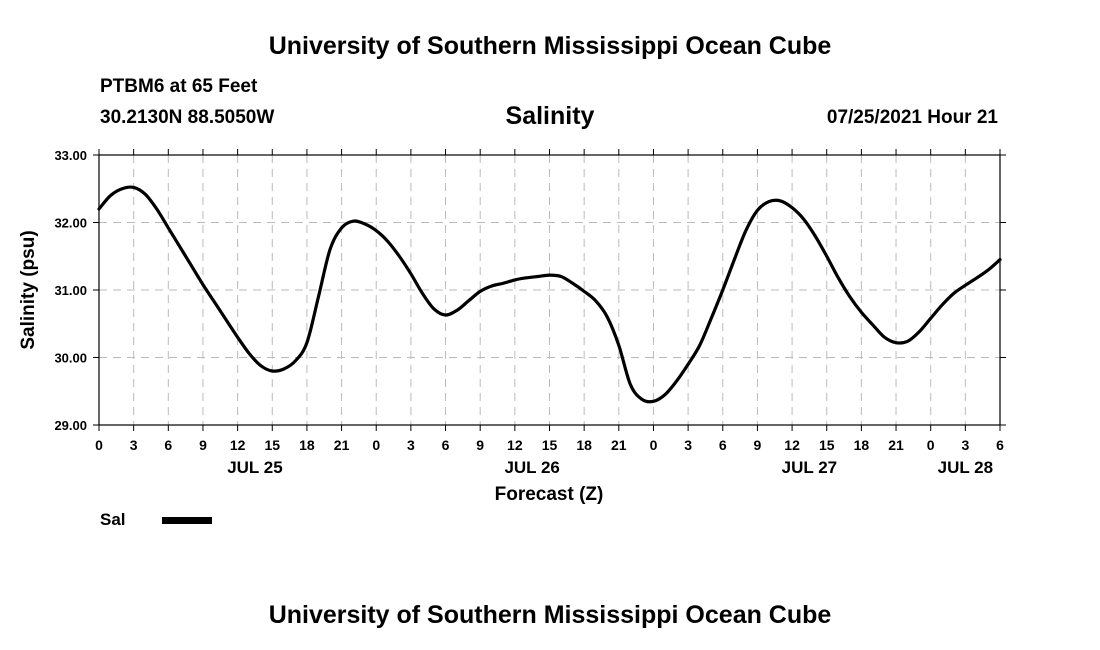 This screenshot has height=650, width=1100. Describe the element at coordinates (70, 358) in the screenshot. I see `y-tick-label: 30.00` at that location.